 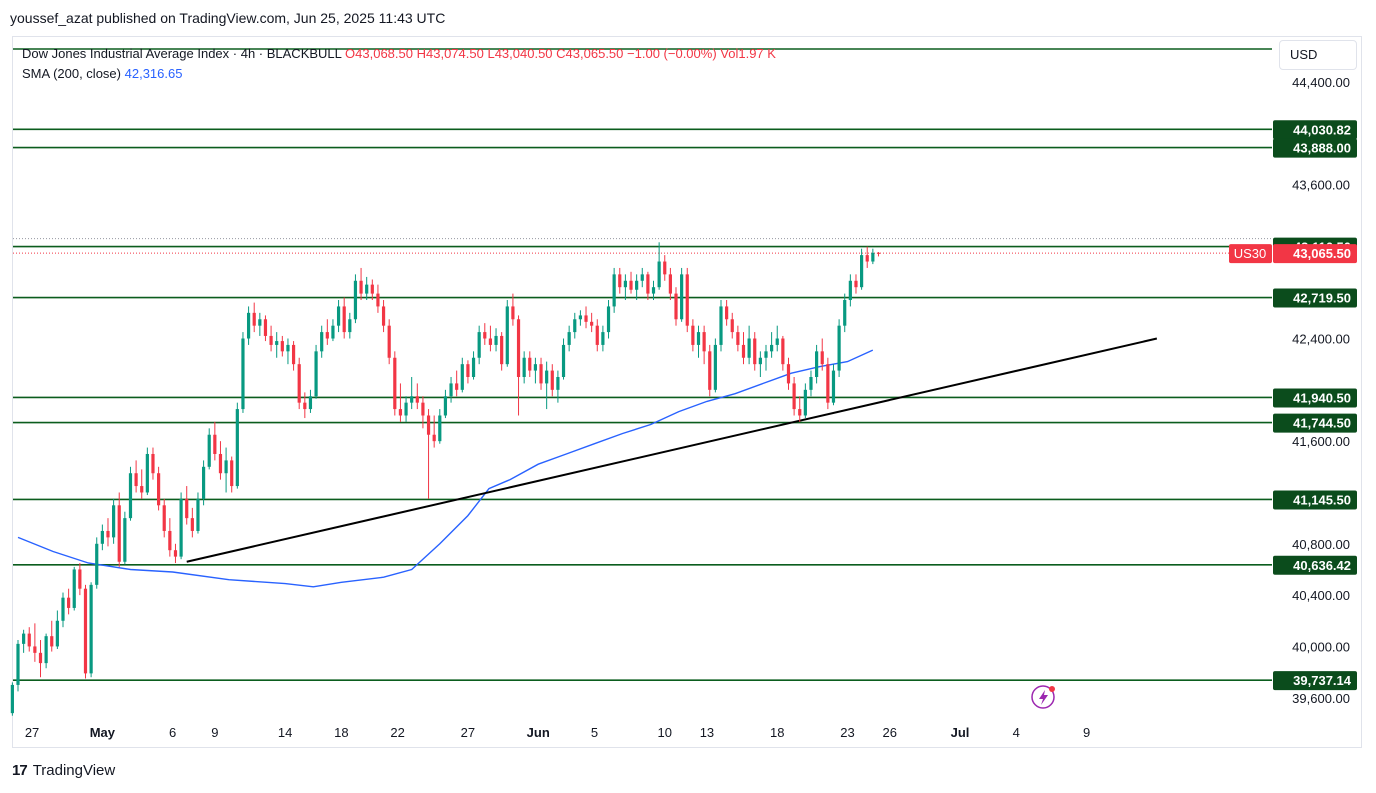 What do you see at coordinates (103, 732) in the screenshot?
I see `x-tick-label: May` at bounding box center [103, 732].